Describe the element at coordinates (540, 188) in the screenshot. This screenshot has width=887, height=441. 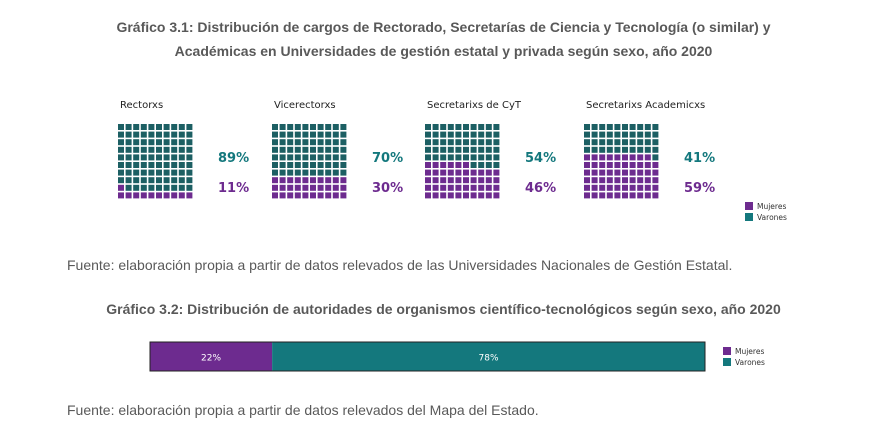
I see `waffle-label-mujeres: 46%` at that location.